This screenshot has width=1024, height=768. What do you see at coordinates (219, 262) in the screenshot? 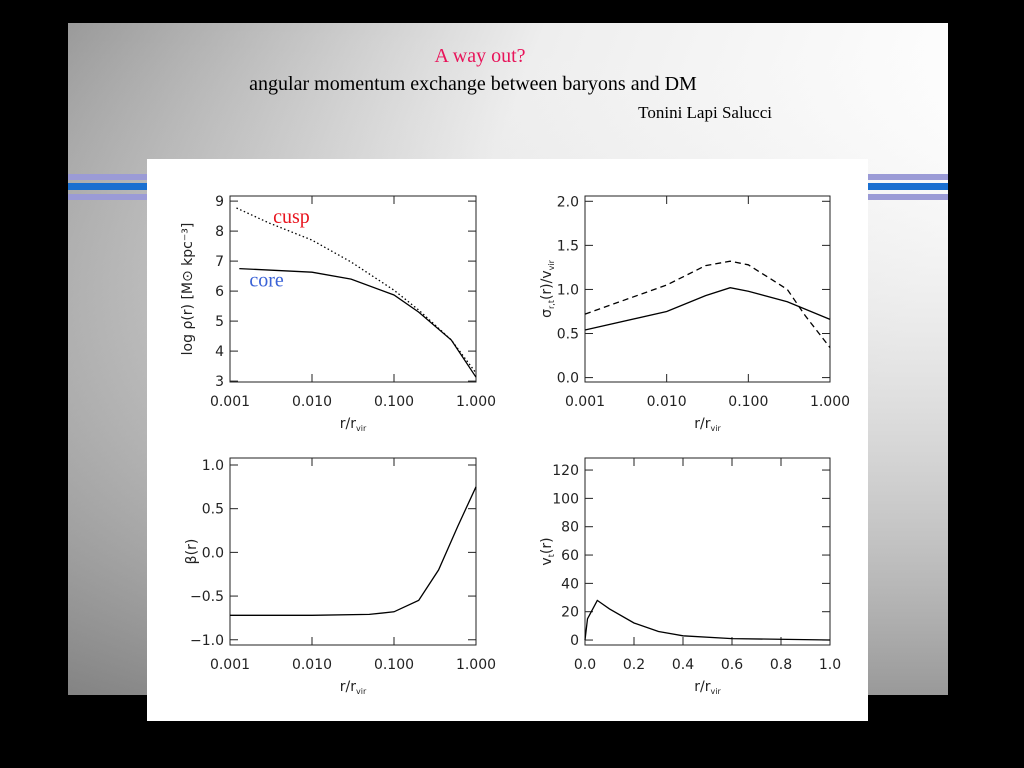
I see `y-tick-label: 7` at bounding box center [219, 262].